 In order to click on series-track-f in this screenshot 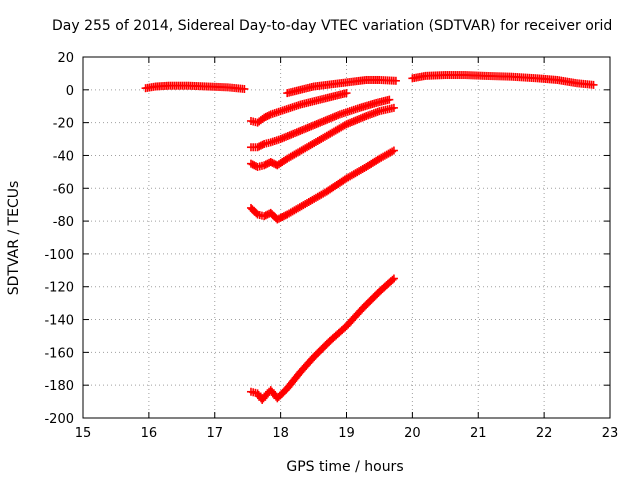, I will do `click(322, 137)`.